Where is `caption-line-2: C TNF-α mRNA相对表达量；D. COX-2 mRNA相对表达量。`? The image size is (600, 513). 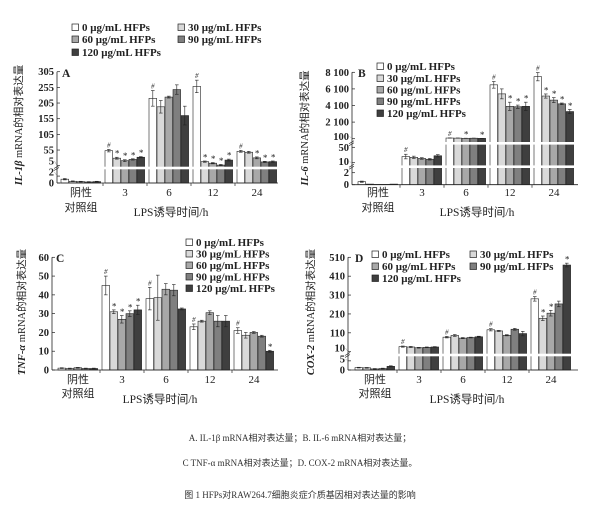
caption-line-2: C TNF-α mRNA相对表达量；D. COX-2 mRNA相对表达量。 is located at coordinates (300, 463).